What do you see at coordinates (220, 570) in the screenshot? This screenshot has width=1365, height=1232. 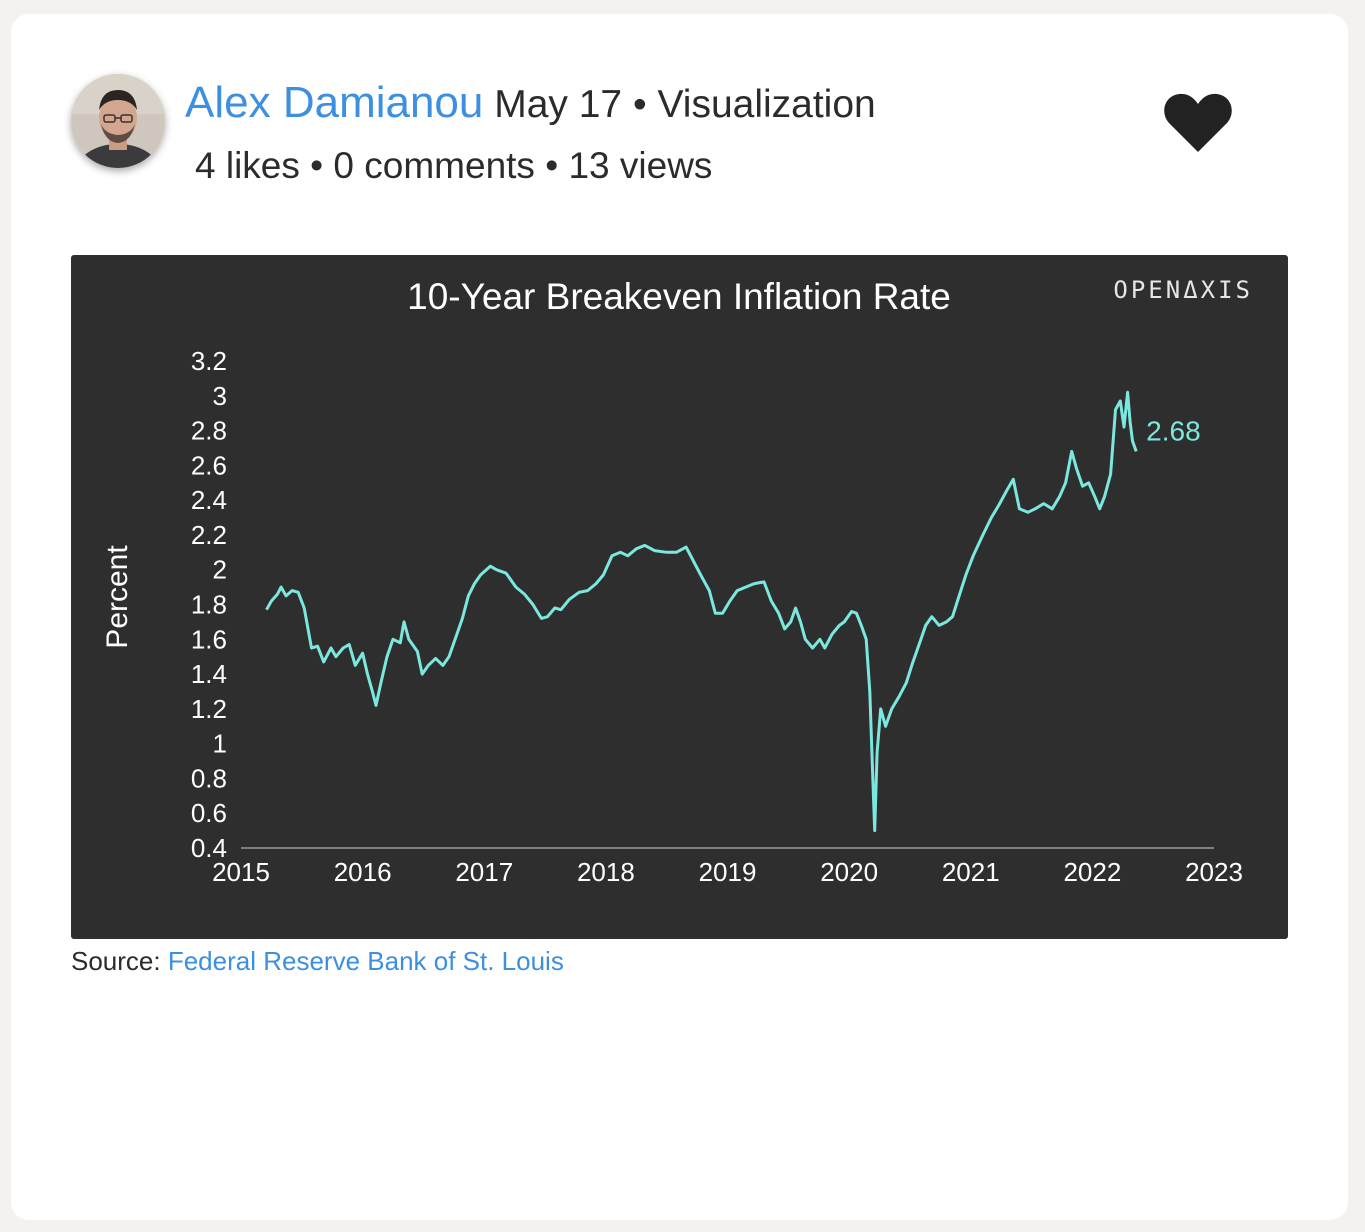 I see `y-tick-label: 2` at bounding box center [220, 570].